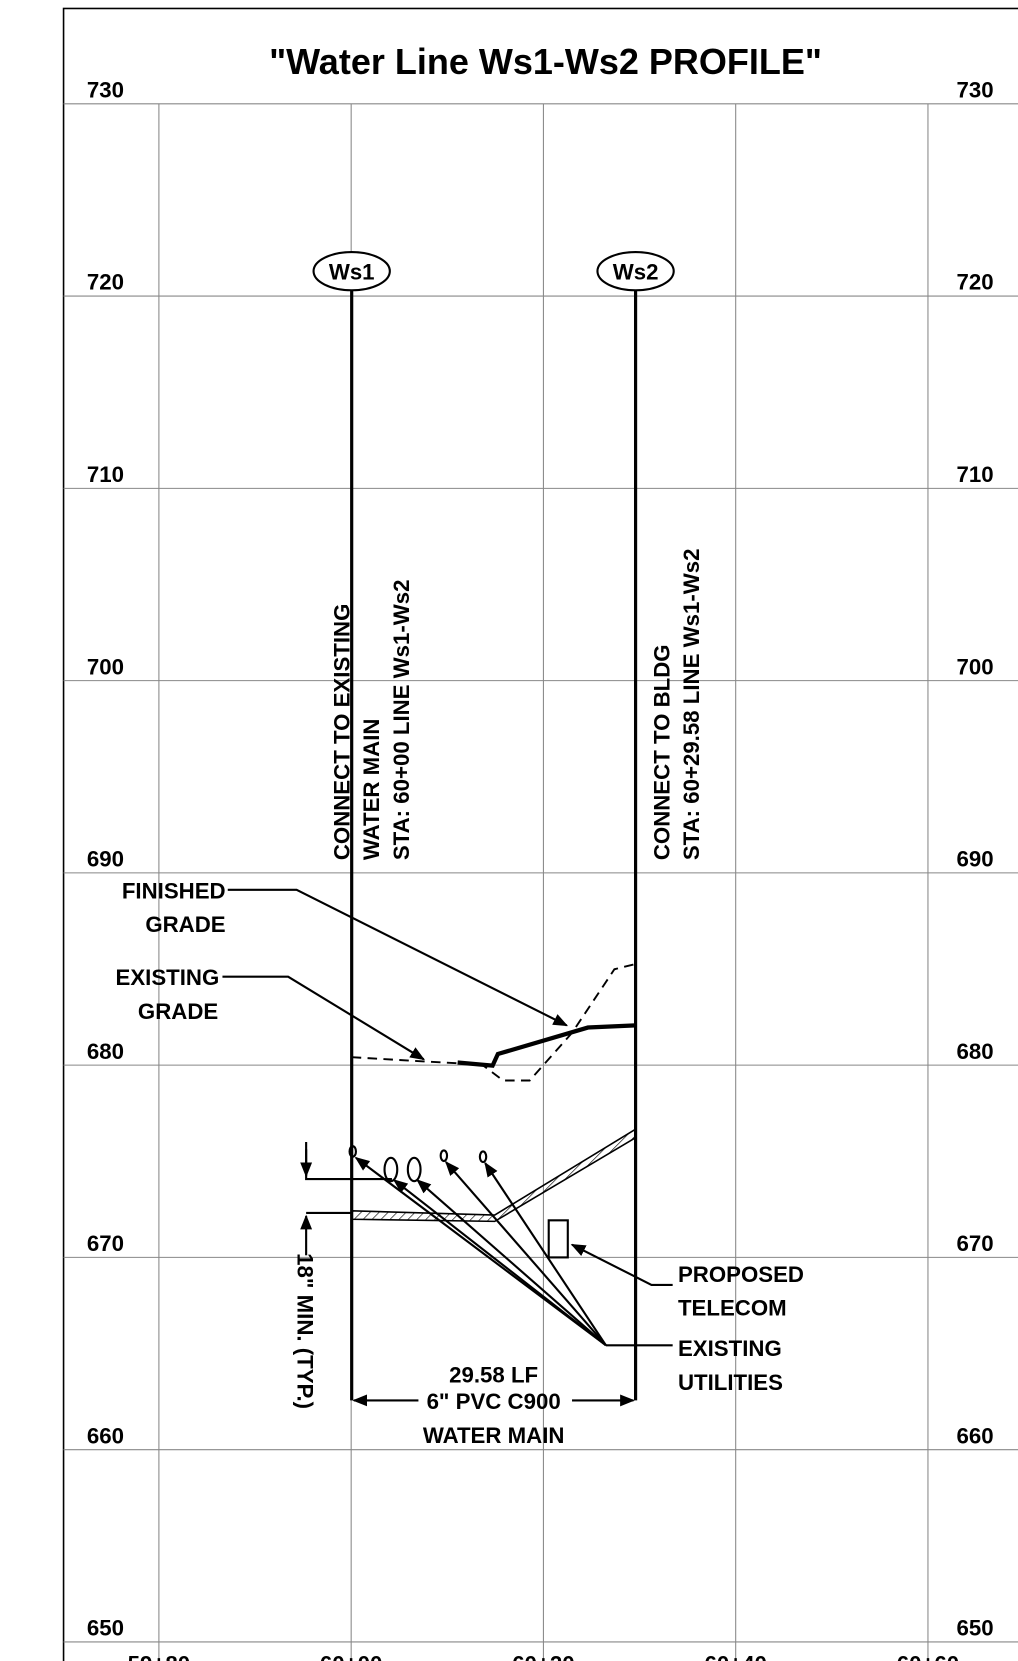 This screenshot has width=1018, height=1661. I want to click on note: 6" PVC C900, so click(494, 1401).